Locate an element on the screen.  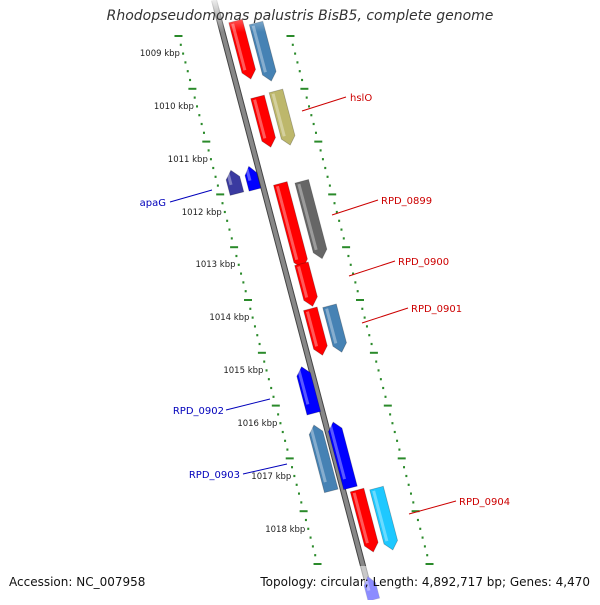
gene-label: RPD_0899 is located at coordinates (406, 201).